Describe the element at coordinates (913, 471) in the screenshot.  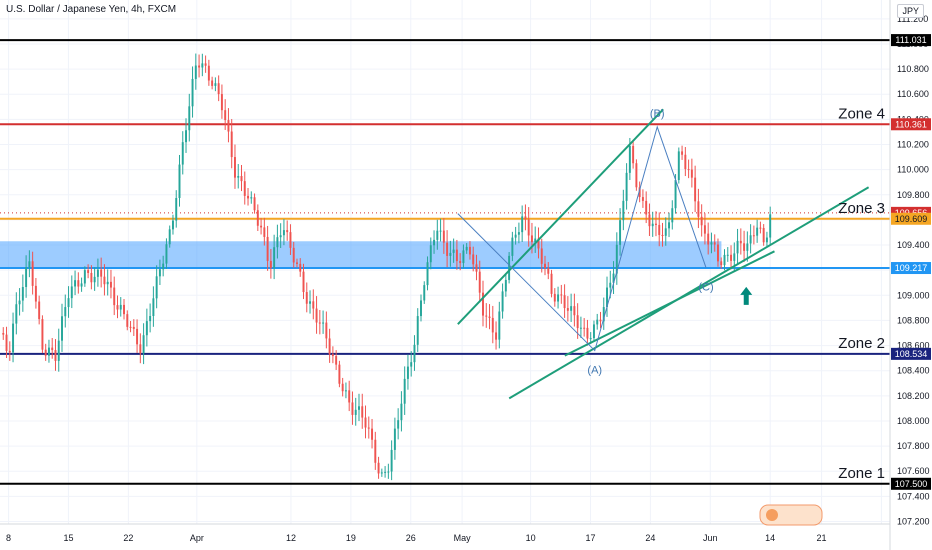
I see `y-tick-label: 107.600` at that location.